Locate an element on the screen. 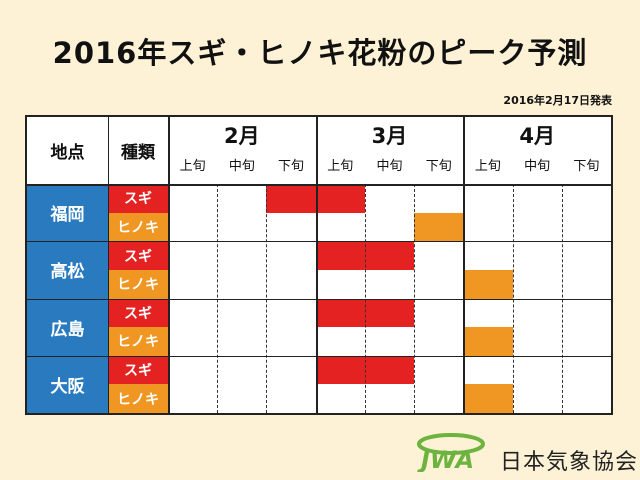  month-label: 3月 is located at coordinates (389, 136).